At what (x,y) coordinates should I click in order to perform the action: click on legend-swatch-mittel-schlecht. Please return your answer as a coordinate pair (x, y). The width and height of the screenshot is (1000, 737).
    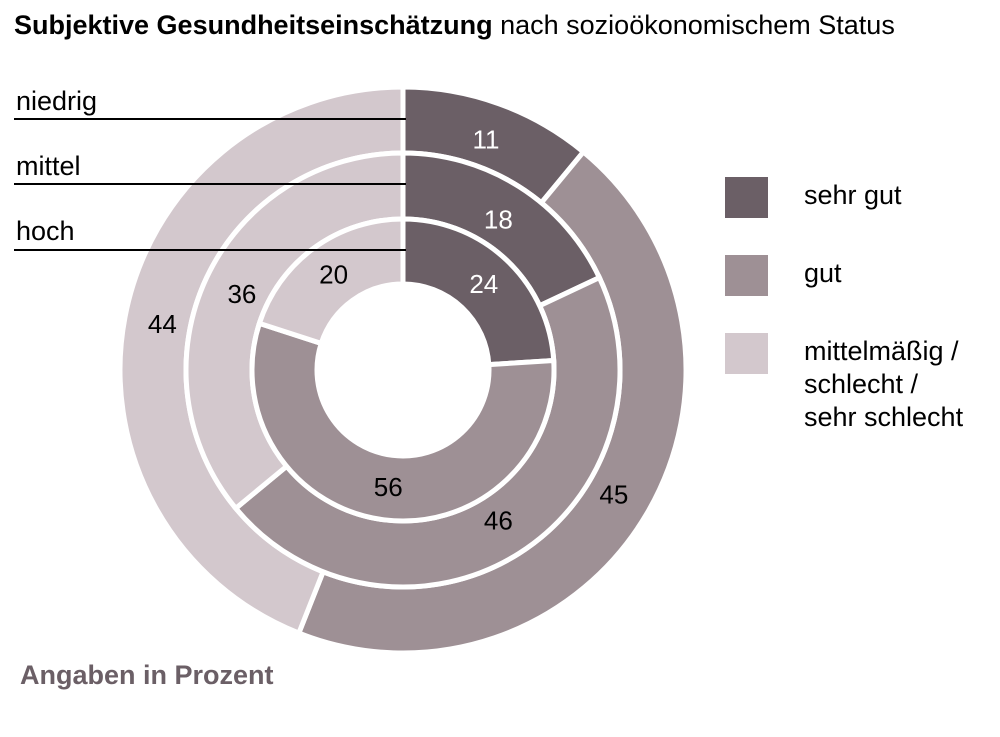
    Looking at the image, I should click on (746, 353).